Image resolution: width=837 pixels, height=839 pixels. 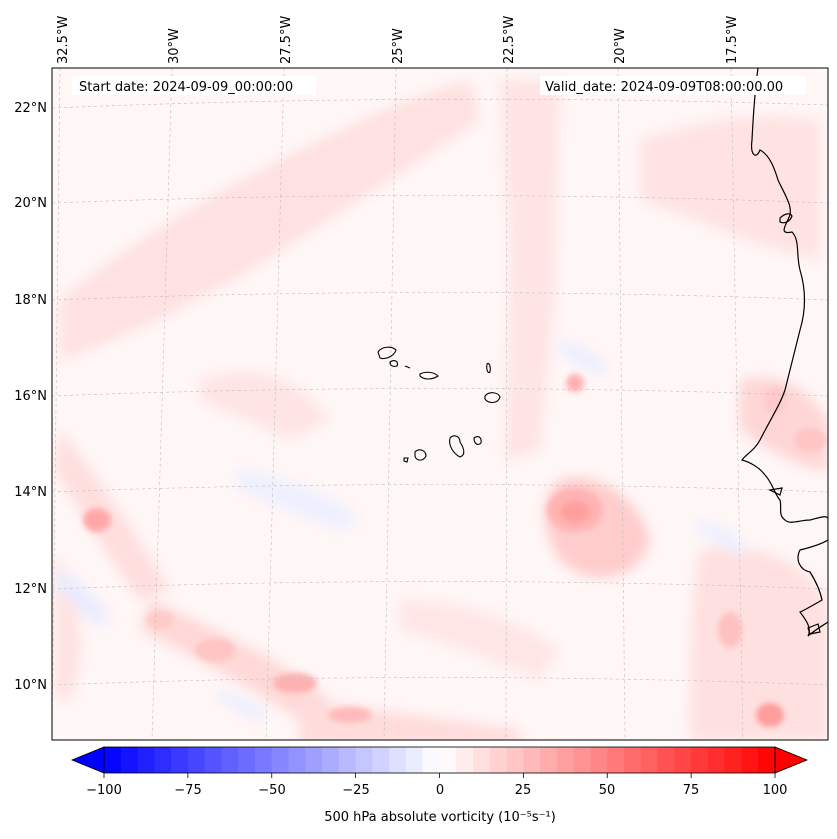 I want to click on colorbar-ticks: −100 −75 −50 −25 0 25 50 75 100, so click(x=436, y=790).